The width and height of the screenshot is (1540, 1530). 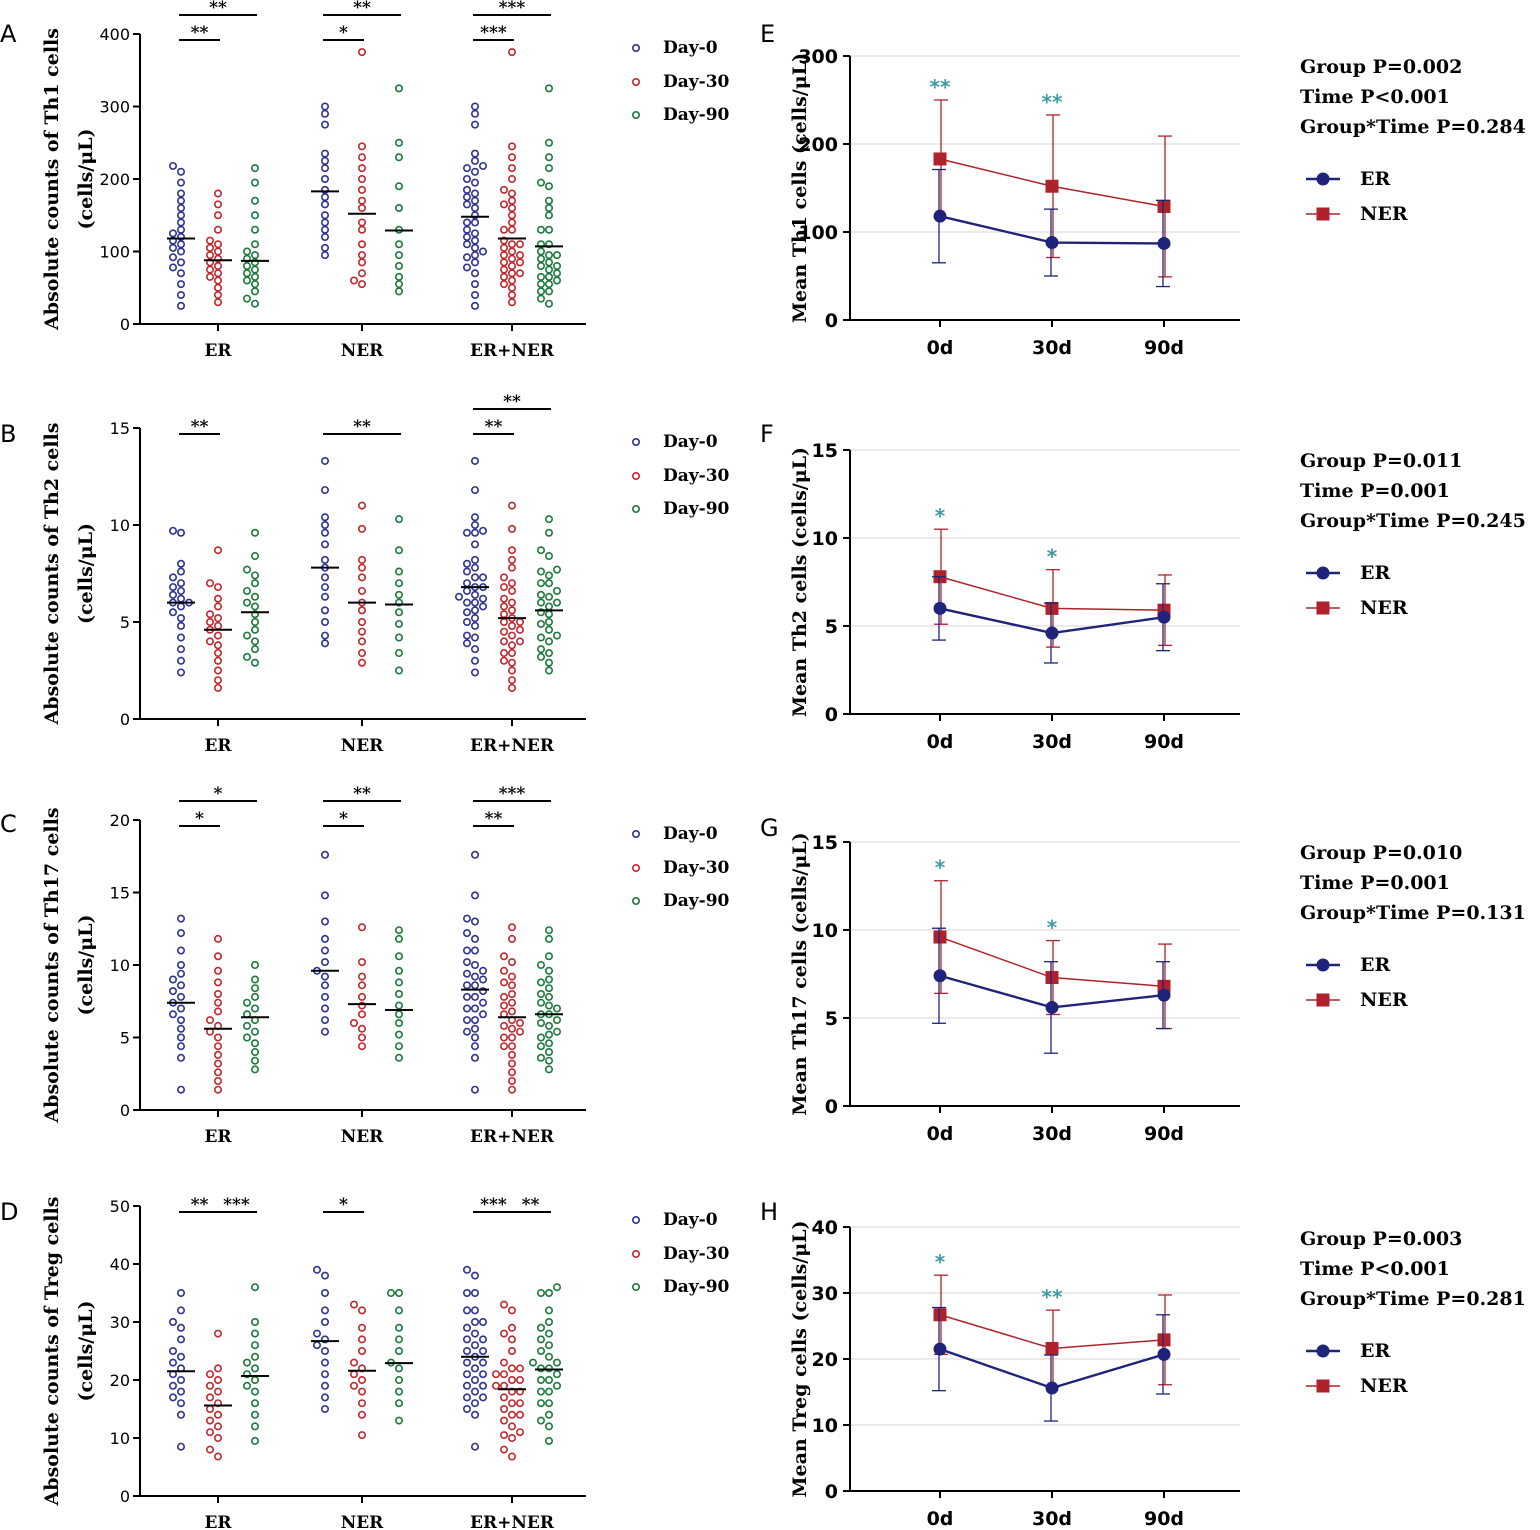 I want to click on significance-label: **, so click(x=362, y=427).